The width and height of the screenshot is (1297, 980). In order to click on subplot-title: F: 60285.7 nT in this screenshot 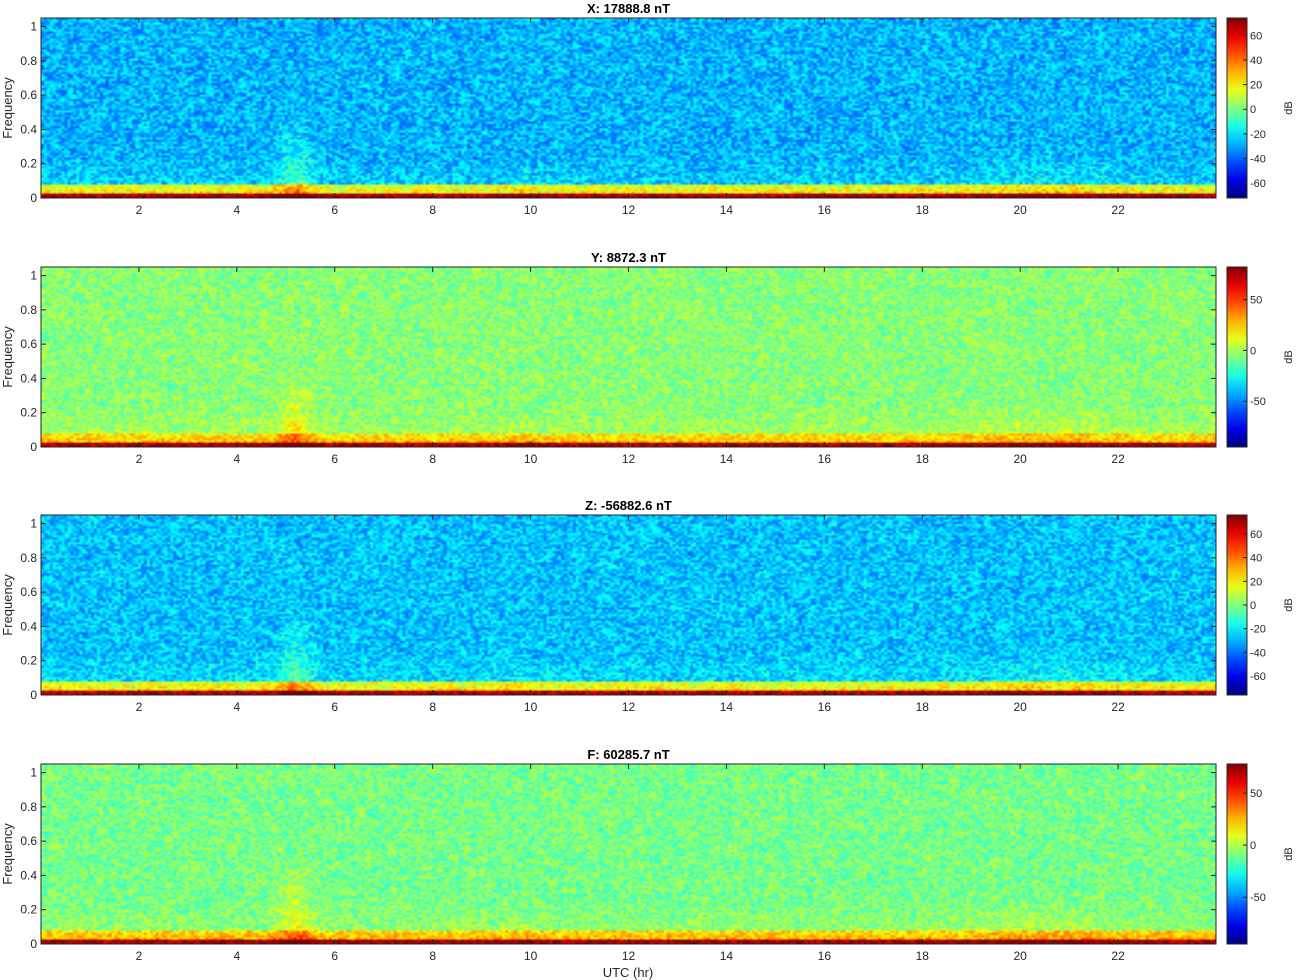, I will do `click(628, 754)`.